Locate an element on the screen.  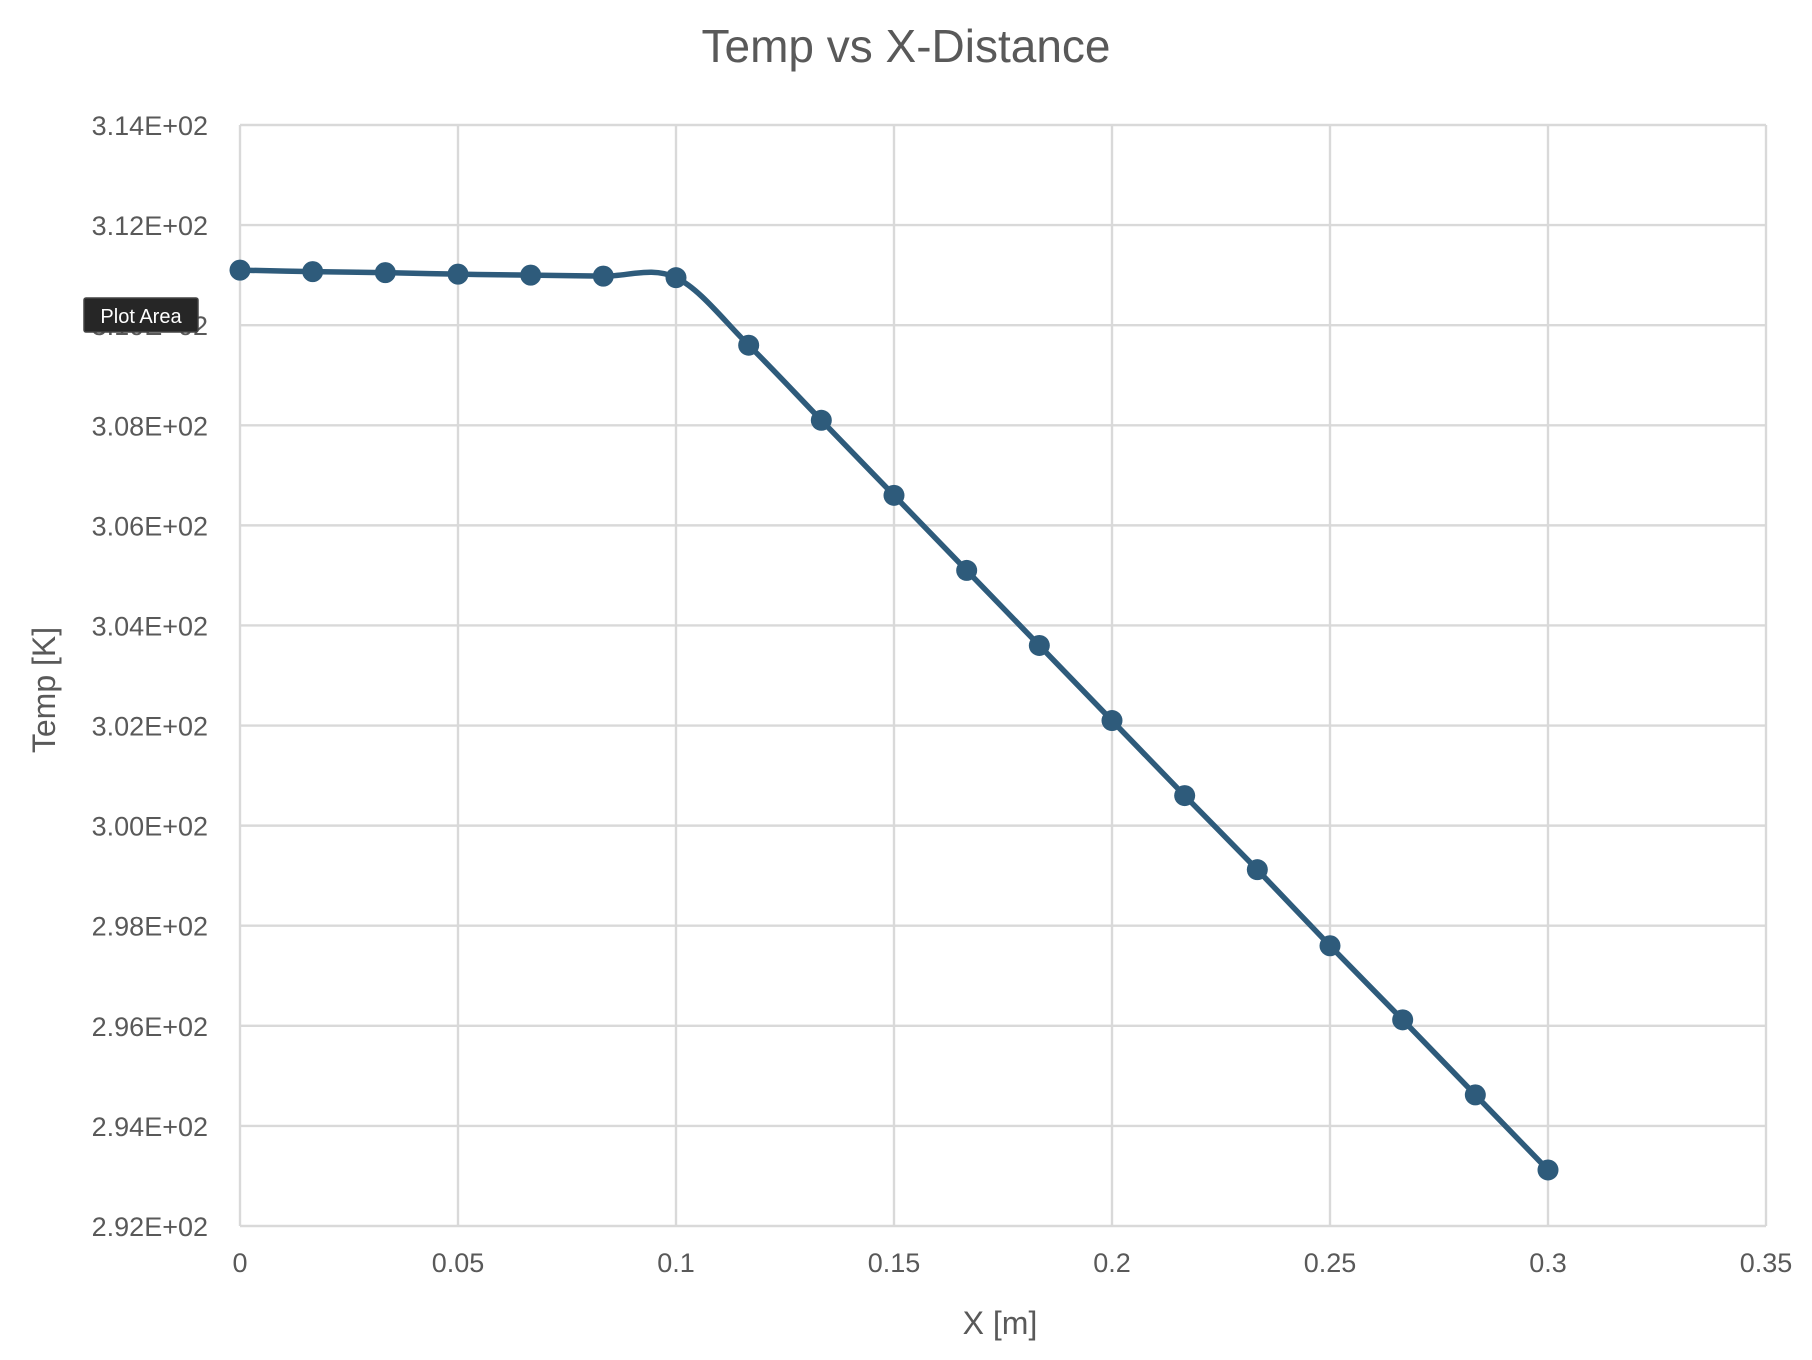
plot-area-tooltip: Plot Area is located at coordinates (141, 315).